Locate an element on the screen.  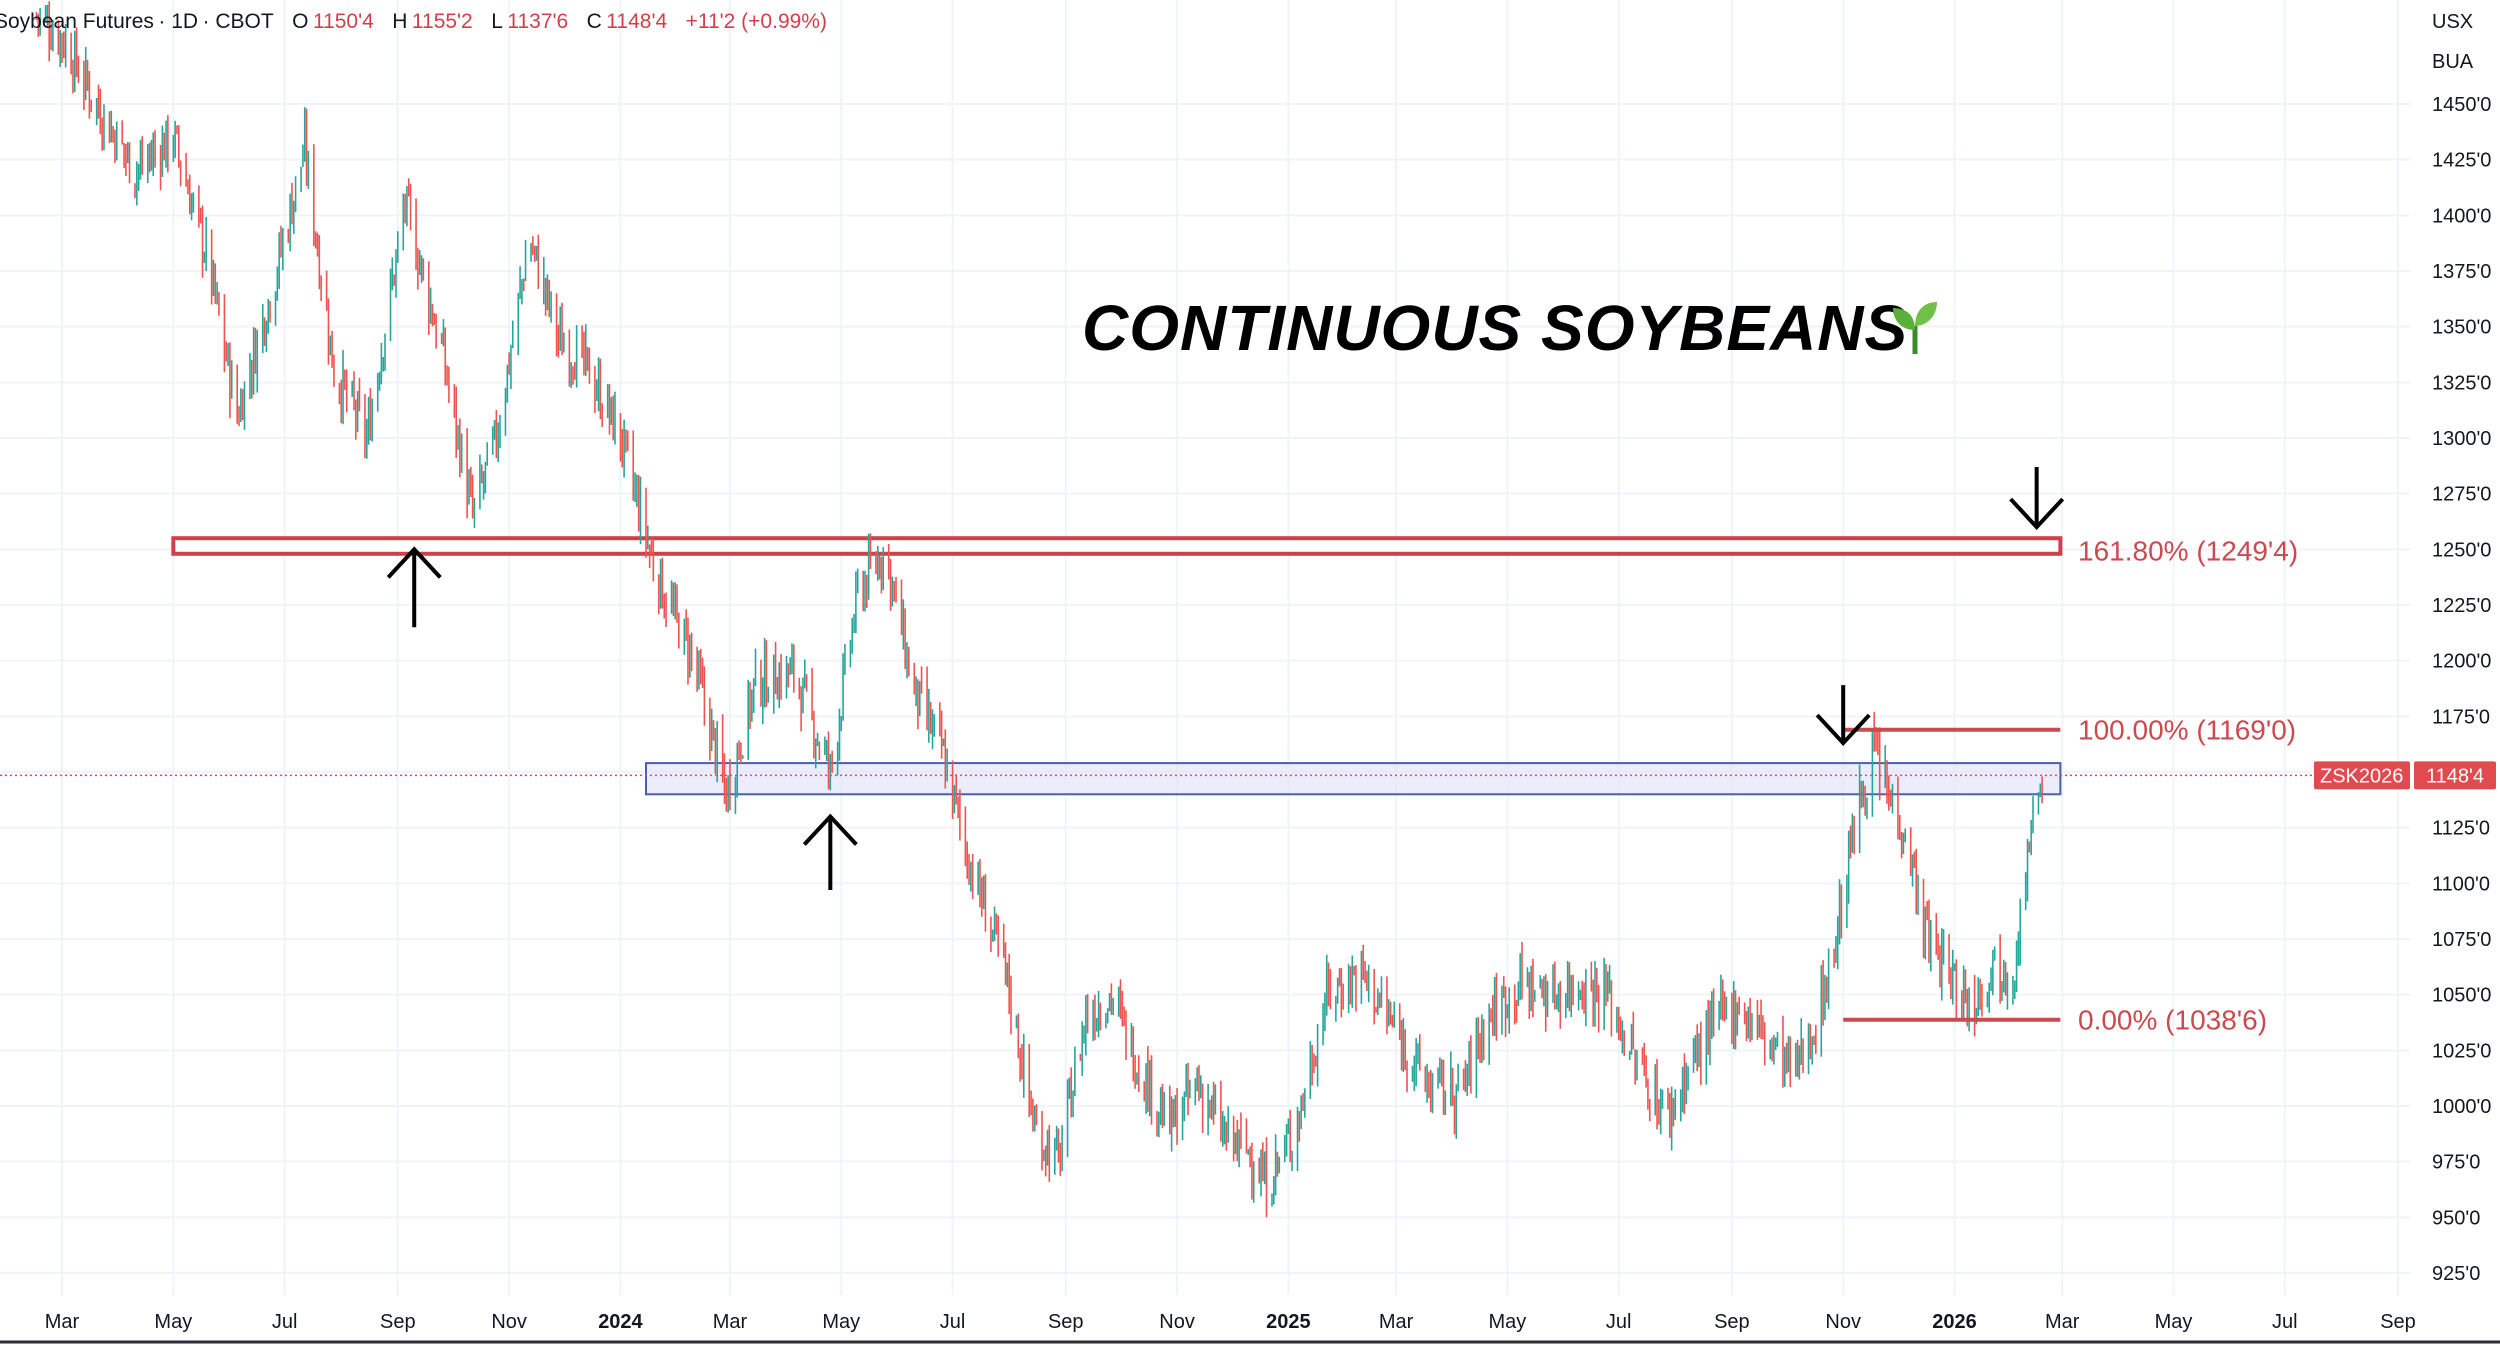
open-value: 1150'4 is located at coordinates (343, 21).